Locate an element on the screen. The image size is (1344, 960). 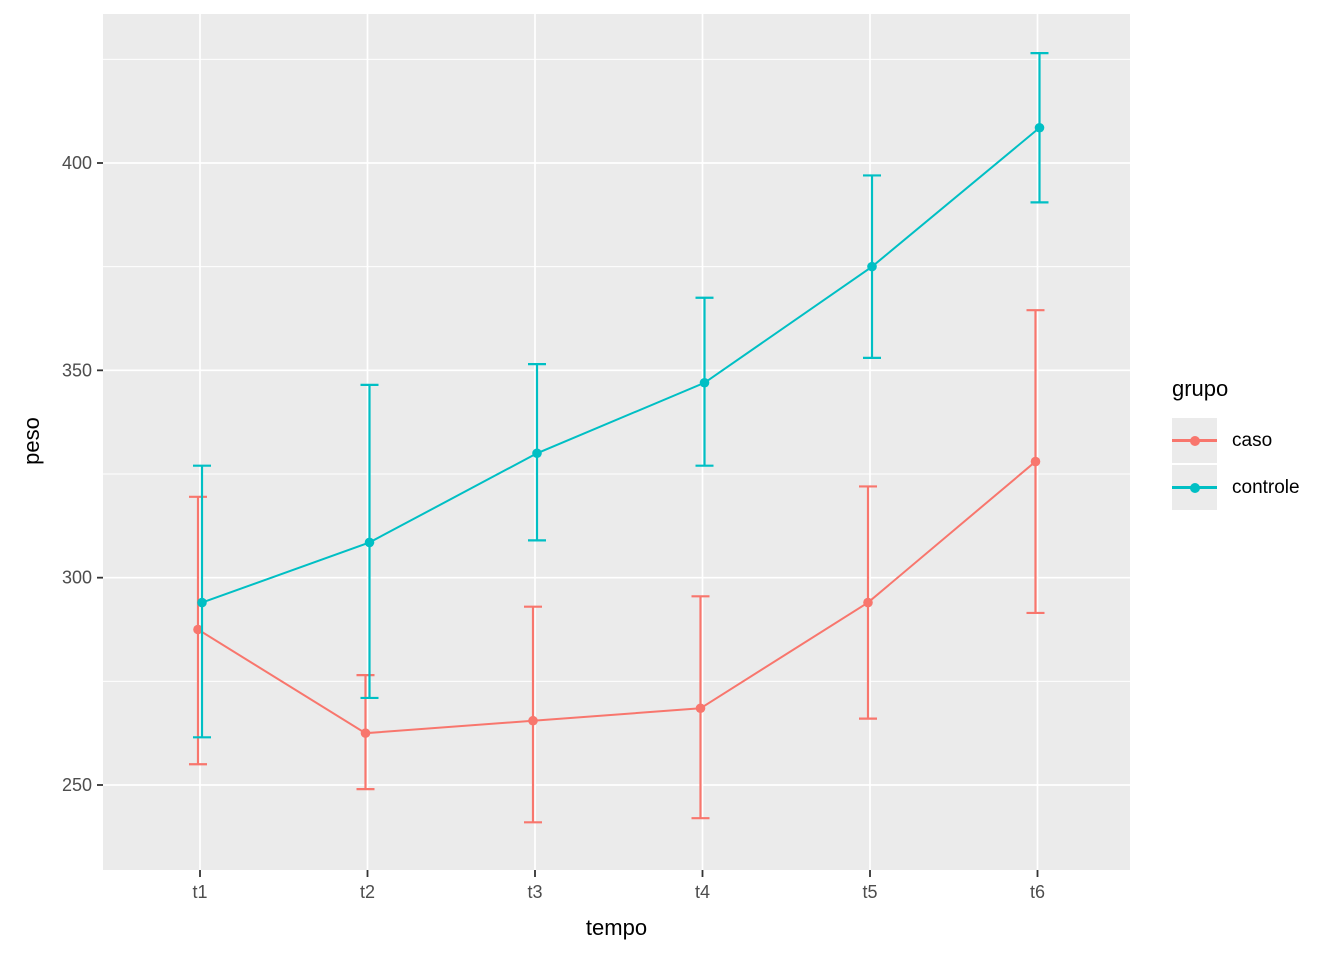
svg-text: 400 is located at coordinates (77, 163).